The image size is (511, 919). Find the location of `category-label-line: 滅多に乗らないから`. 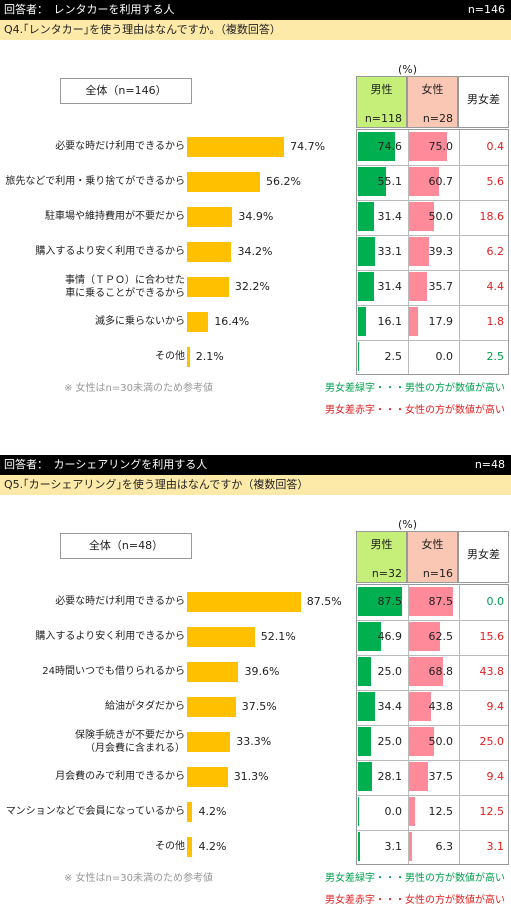

category-label-line: 滅多に乗らないから is located at coordinates (140, 321).